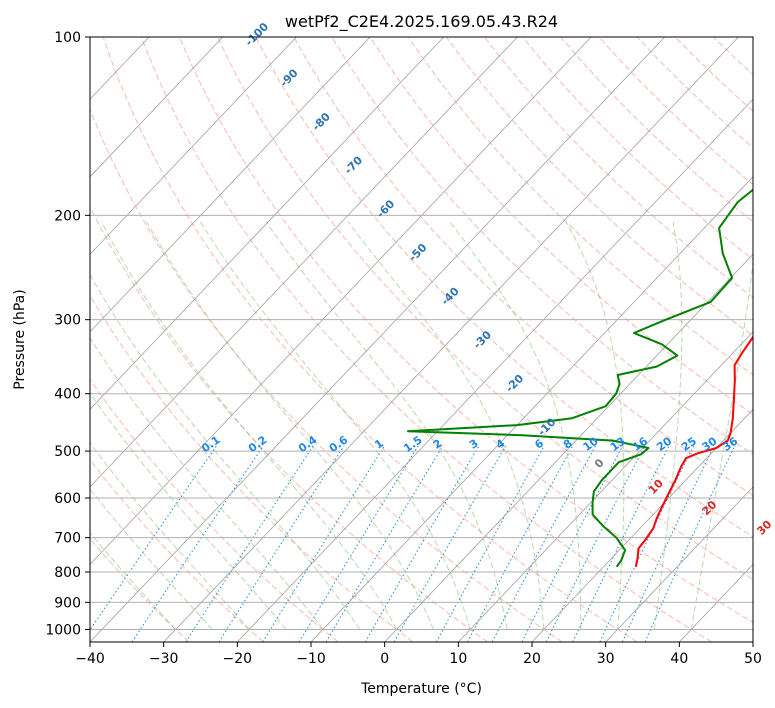 The image size is (775, 708). What do you see at coordinates (384, 659) in the screenshot?
I see `x-tick-label: 0` at bounding box center [384, 659].